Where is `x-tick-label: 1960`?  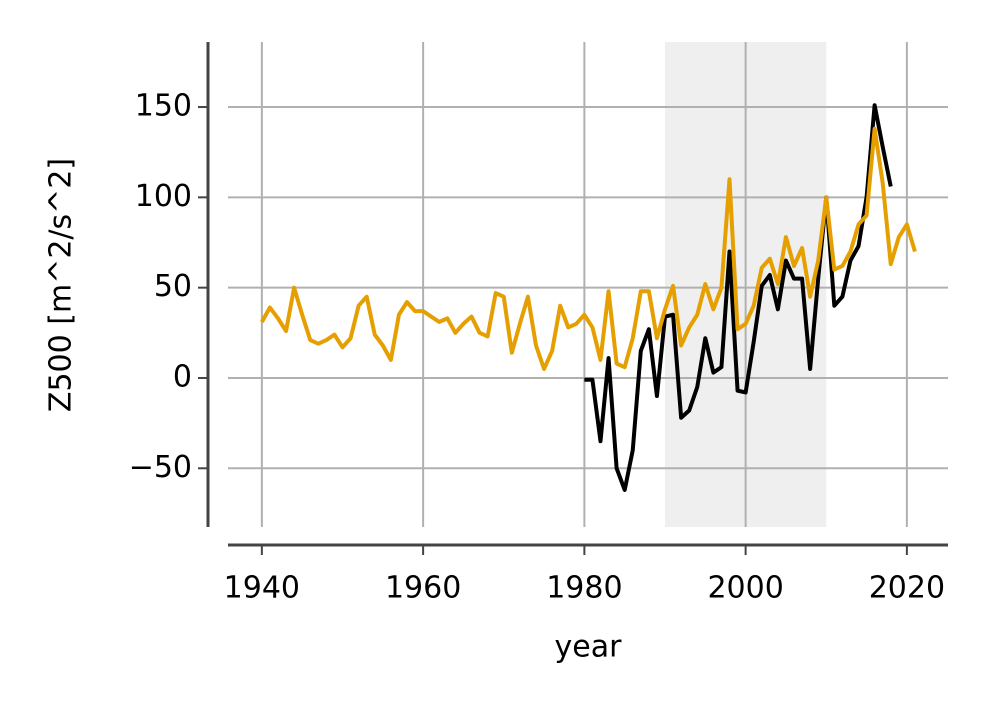 x-tick-label: 1960 is located at coordinates (423, 588).